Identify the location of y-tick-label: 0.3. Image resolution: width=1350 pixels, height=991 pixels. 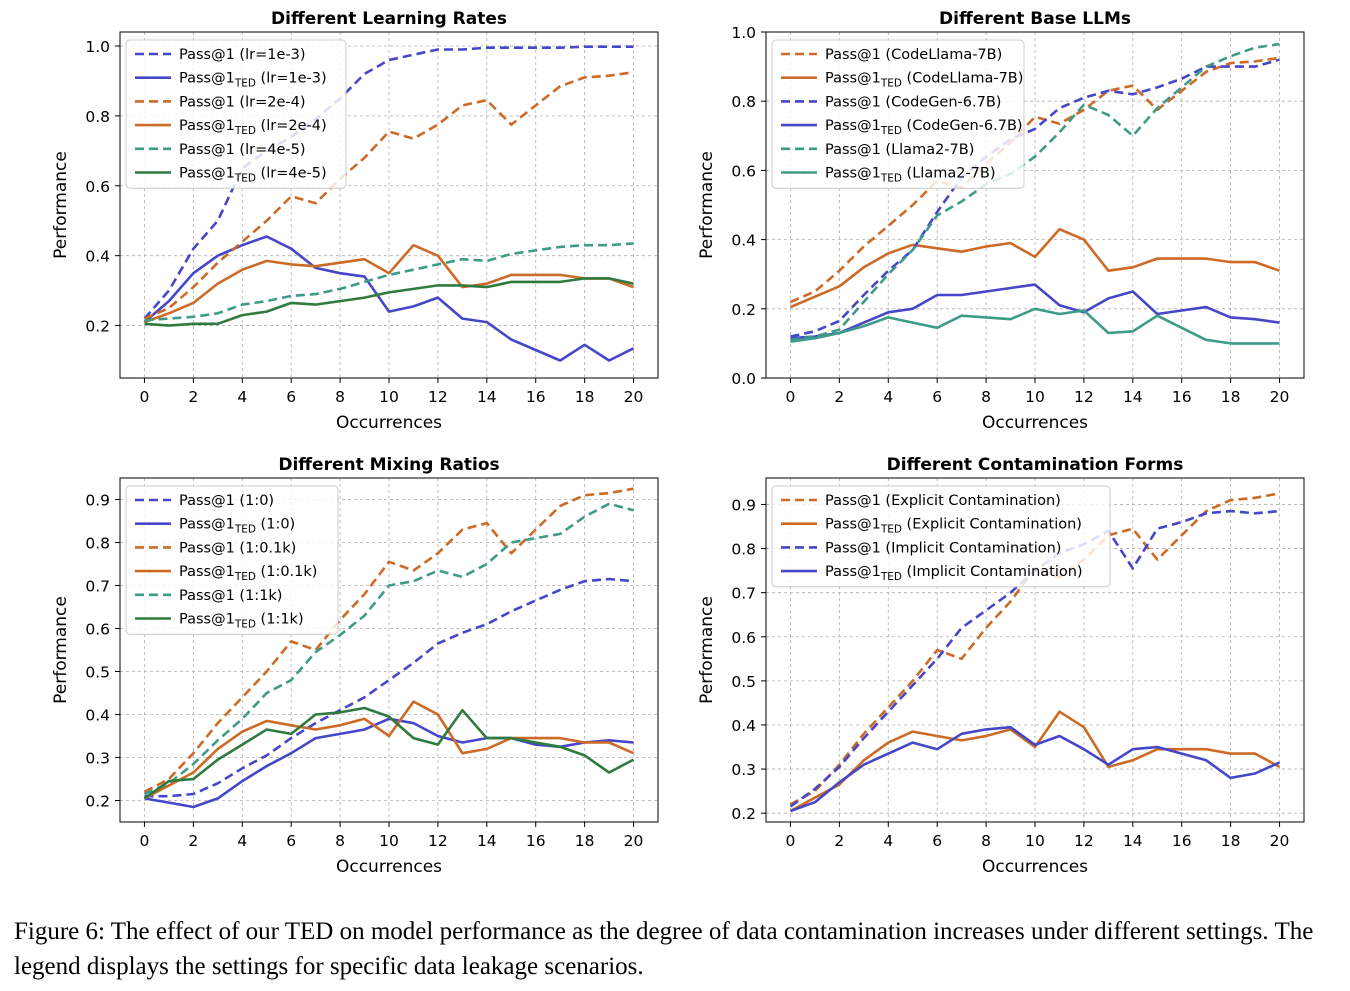
(743, 770).